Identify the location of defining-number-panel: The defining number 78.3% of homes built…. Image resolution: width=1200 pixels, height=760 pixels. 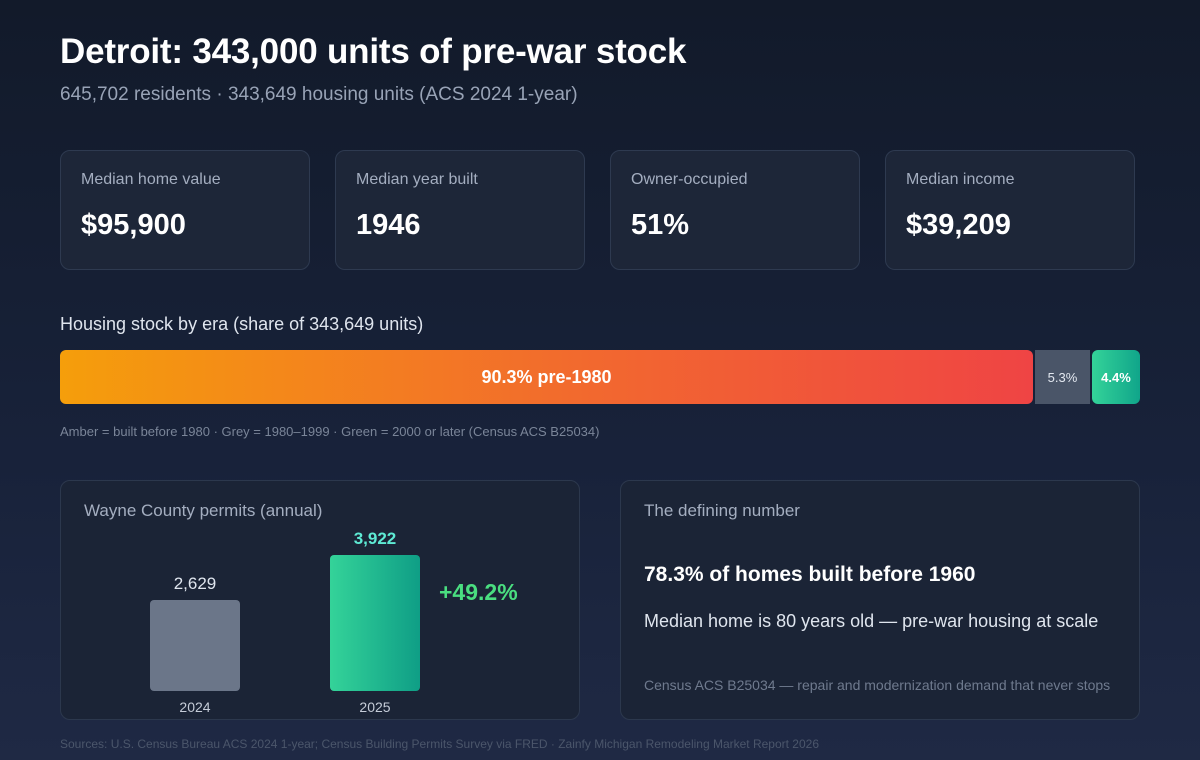
(880, 600).